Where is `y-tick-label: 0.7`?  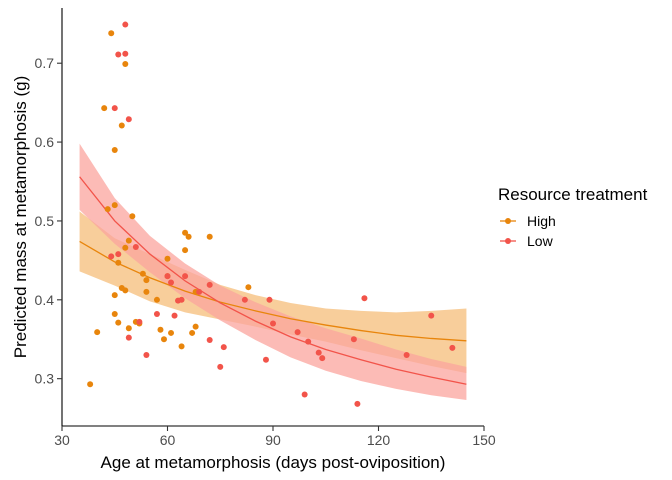 y-tick-label: 0.7 is located at coordinates (45, 63).